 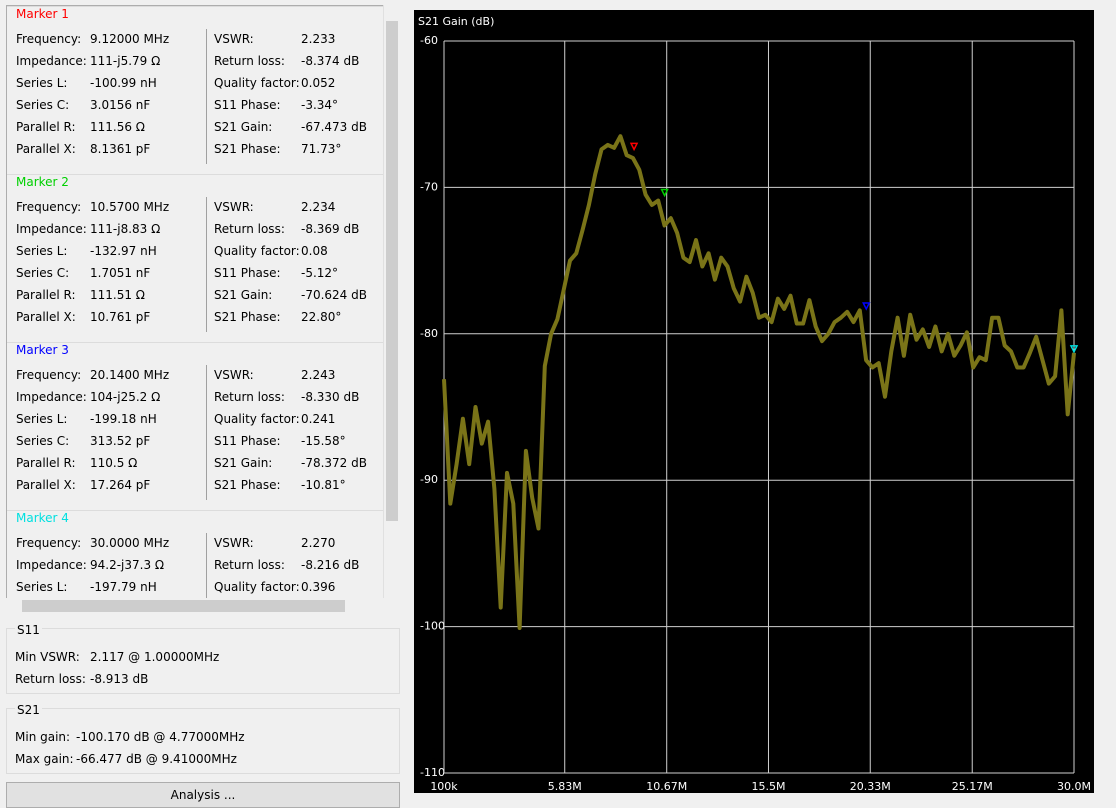 I want to click on field-value: 17.264 pF, so click(x=120, y=485).